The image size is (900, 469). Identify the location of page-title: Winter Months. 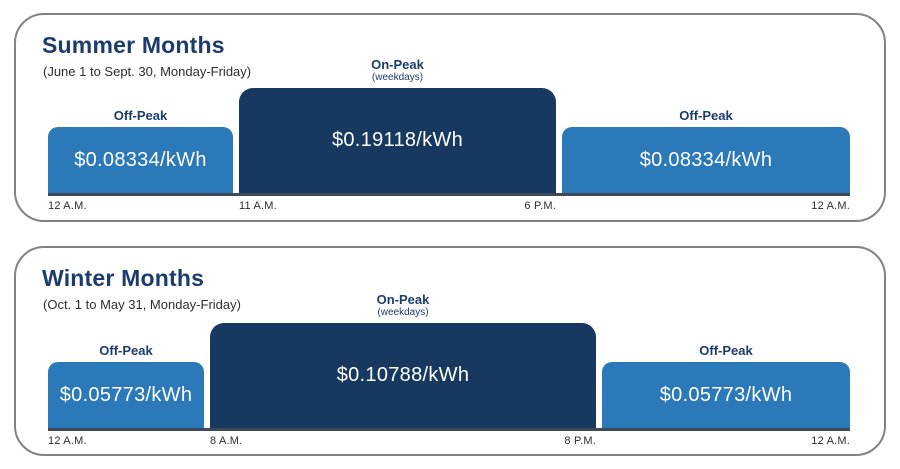
(123, 278).